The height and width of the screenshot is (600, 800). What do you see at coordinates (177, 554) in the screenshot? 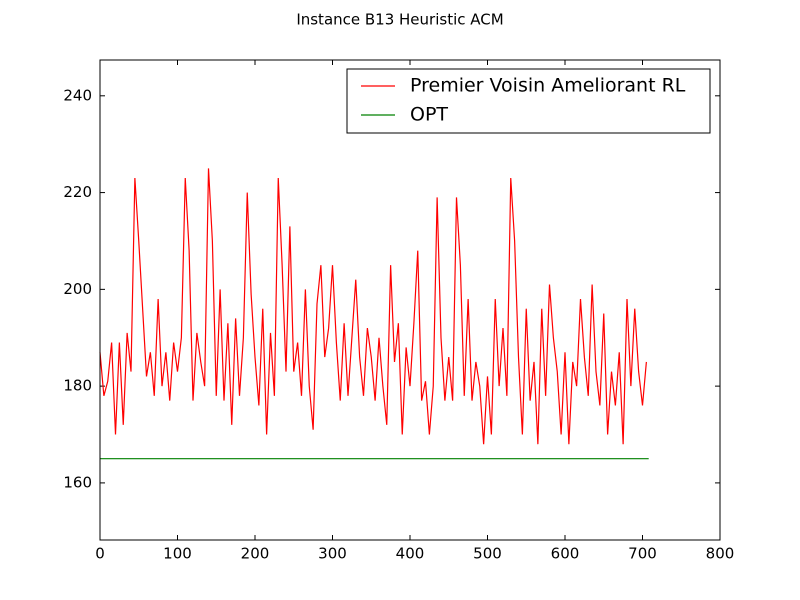
I see `x-tick-label: 100` at bounding box center [177, 554].